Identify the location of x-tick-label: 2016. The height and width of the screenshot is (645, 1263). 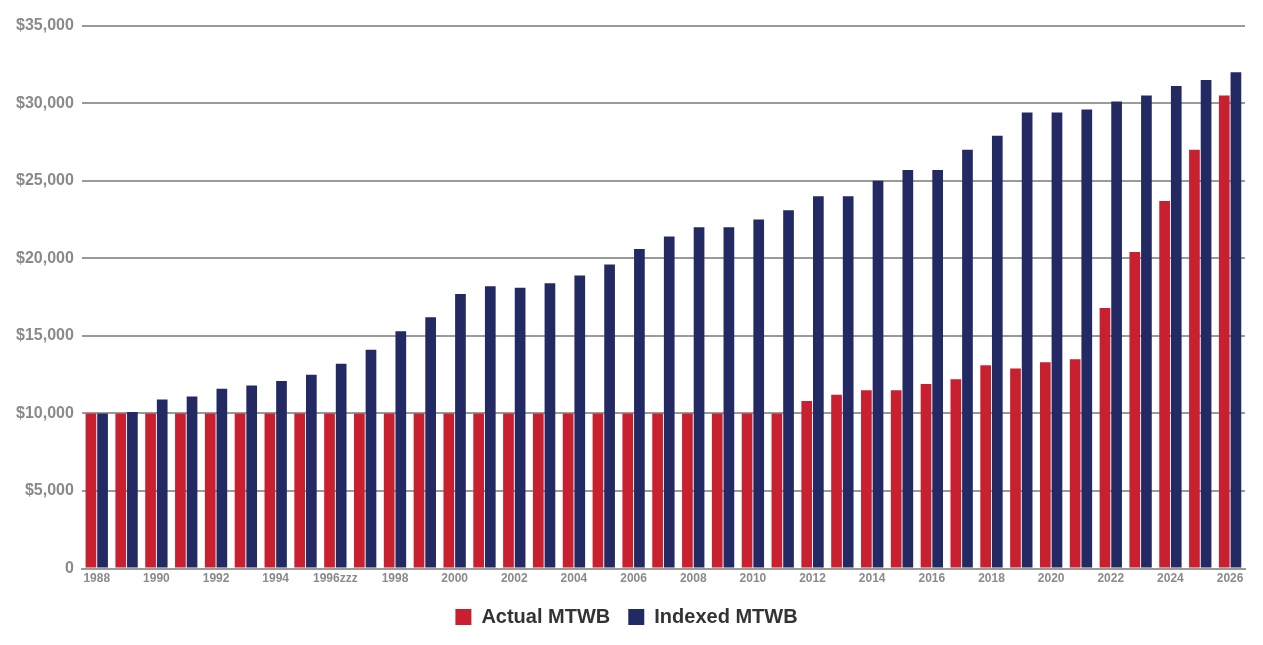
(932, 578).